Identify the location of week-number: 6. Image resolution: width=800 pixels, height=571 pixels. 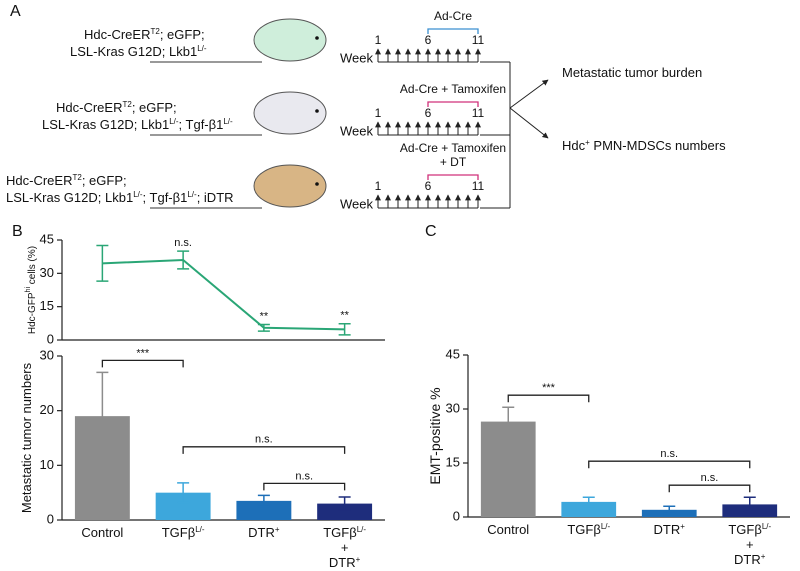
(428, 113).